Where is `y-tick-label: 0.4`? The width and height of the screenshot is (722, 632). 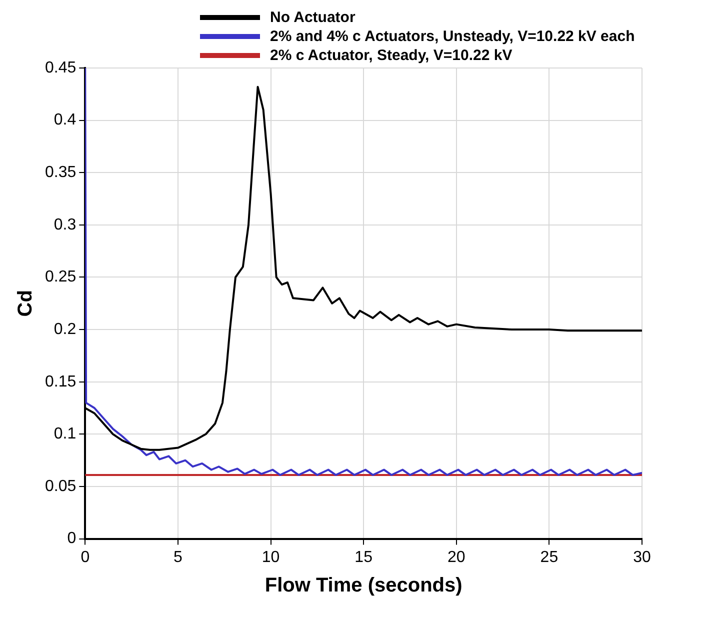
y-tick-label: 0.4 is located at coordinates (65, 120).